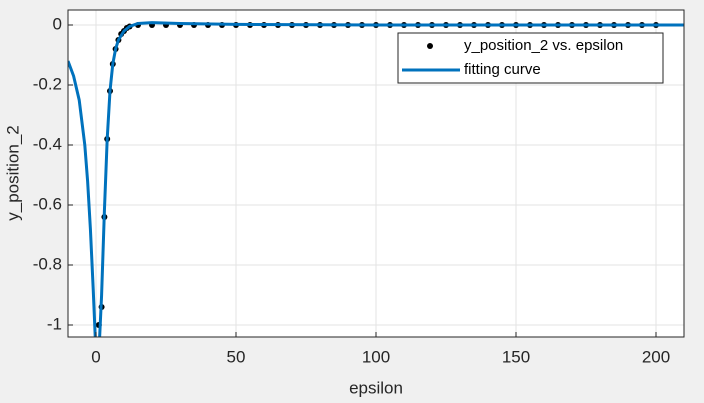  Describe the element at coordinates (54, 323) in the screenshot. I see `y-tick-label: -1` at that location.